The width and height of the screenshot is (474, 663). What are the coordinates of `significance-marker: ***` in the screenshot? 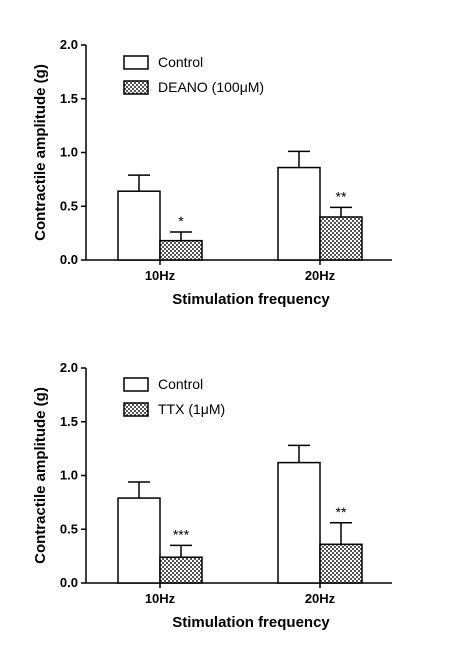 It's located at (181, 534).